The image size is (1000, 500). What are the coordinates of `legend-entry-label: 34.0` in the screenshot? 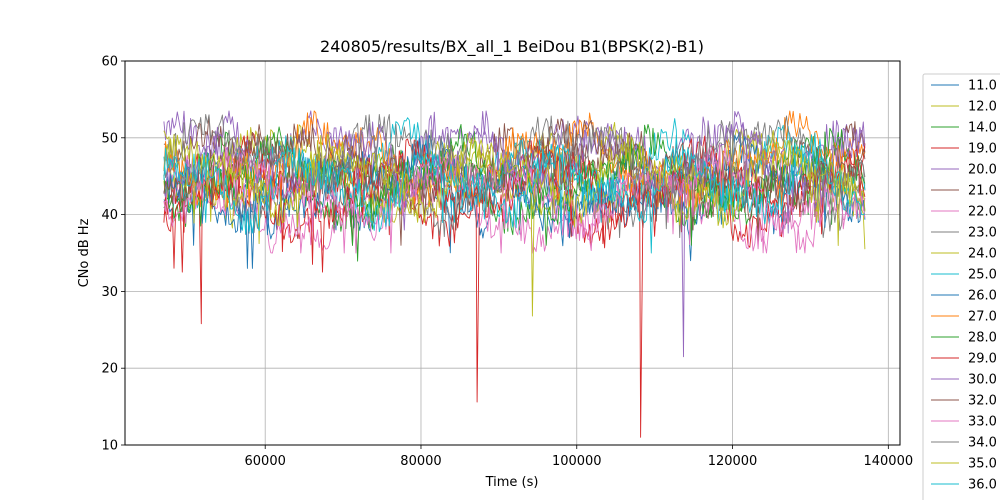 It's located at (982, 443).